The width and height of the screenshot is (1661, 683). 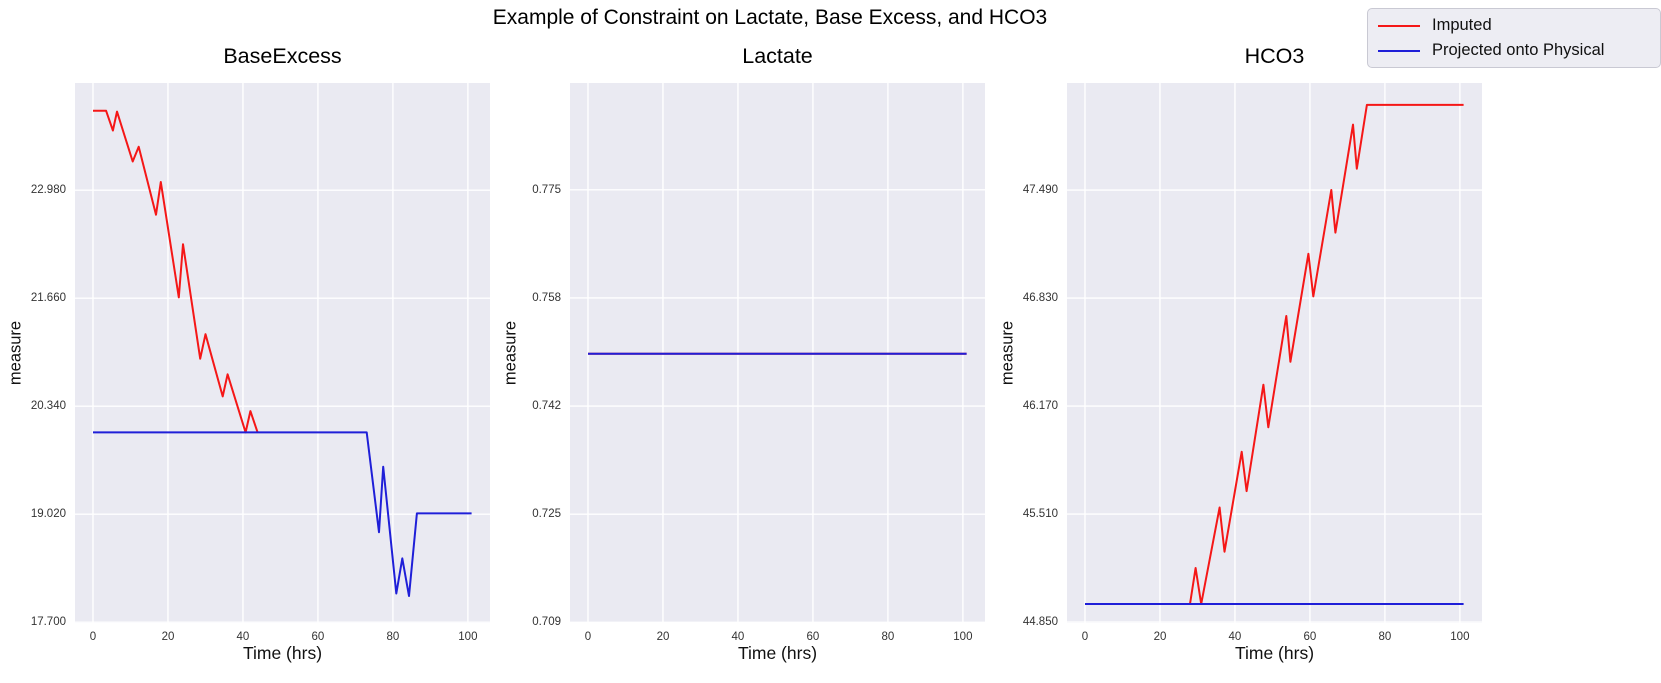 What do you see at coordinates (1399, 25) in the screenshot?
I see `legend-line-imputed-icon` at bounding box center [1399, 25].